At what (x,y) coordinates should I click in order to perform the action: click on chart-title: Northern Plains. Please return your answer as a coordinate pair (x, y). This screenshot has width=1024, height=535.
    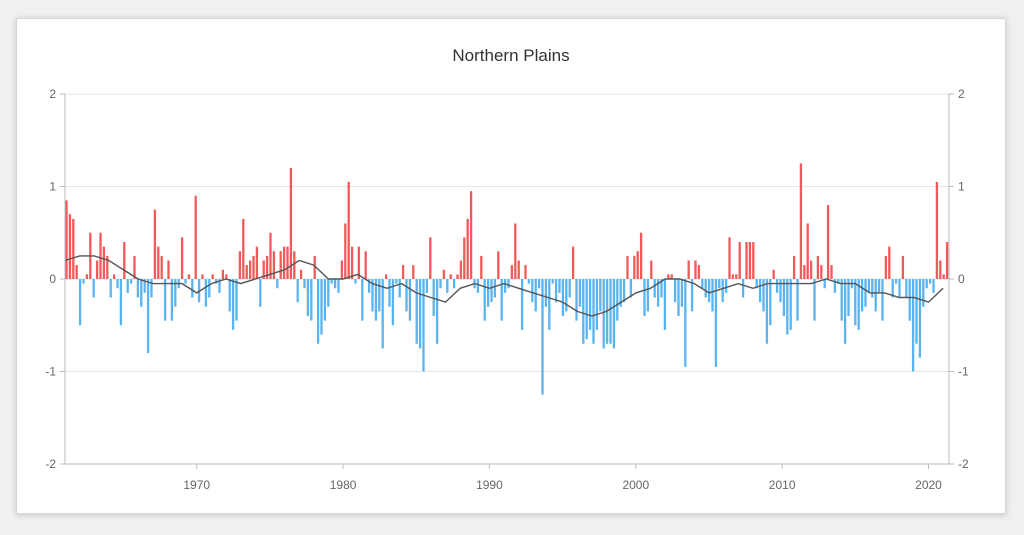
    Looking at the image, I should click on (510, 55).